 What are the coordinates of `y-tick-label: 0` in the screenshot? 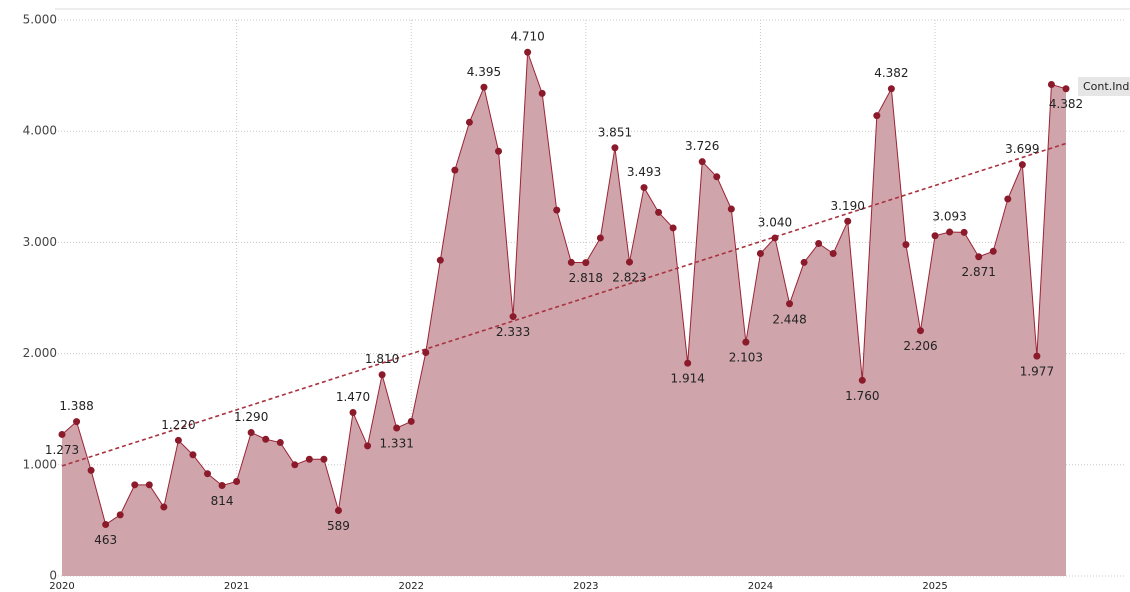 It's located at (53, 576).